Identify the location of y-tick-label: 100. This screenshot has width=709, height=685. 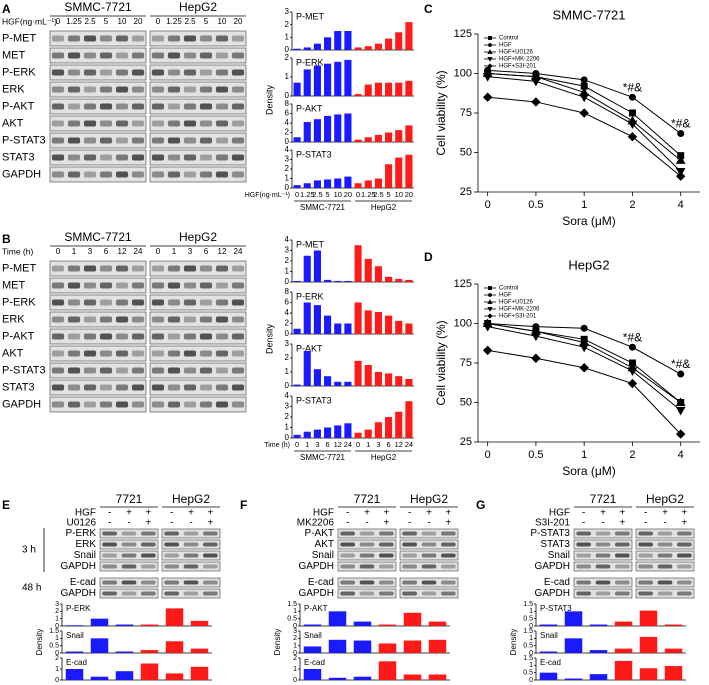
(463, 73).